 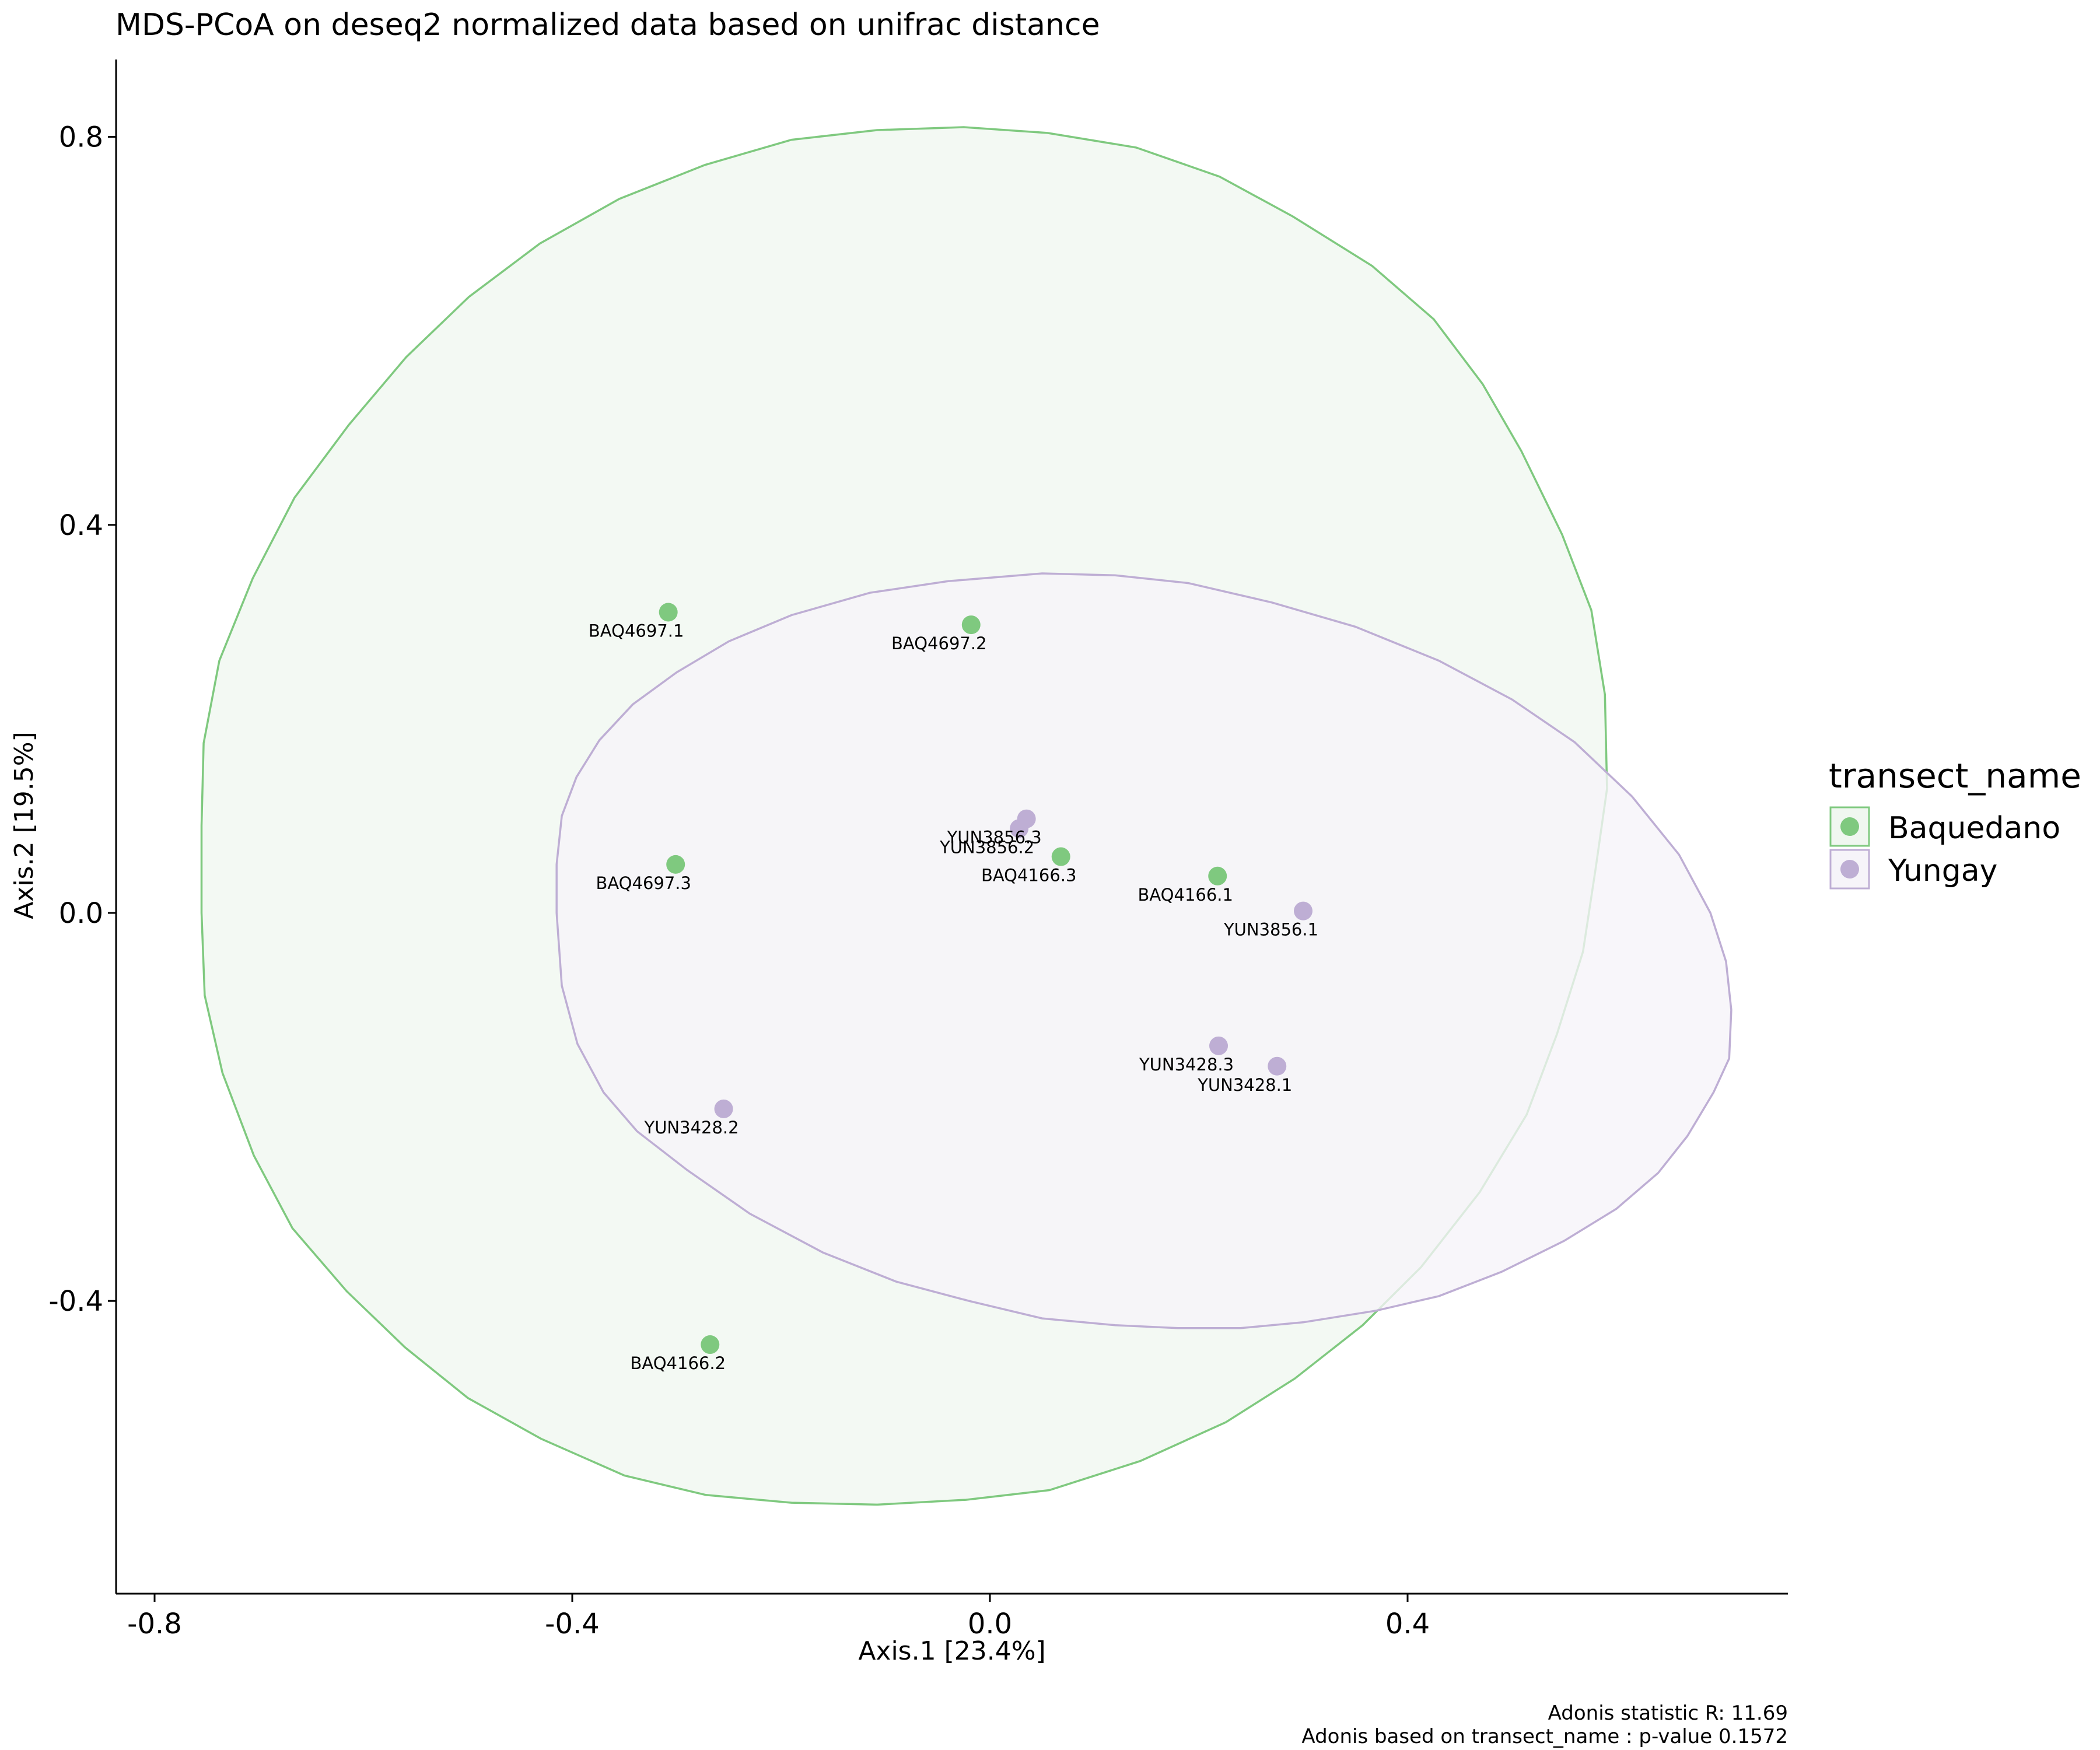 What do you see at coordinates (81, 137) in the screenshot?
I see `y-tick-label: 0.8` at bounding box center [81, 137].